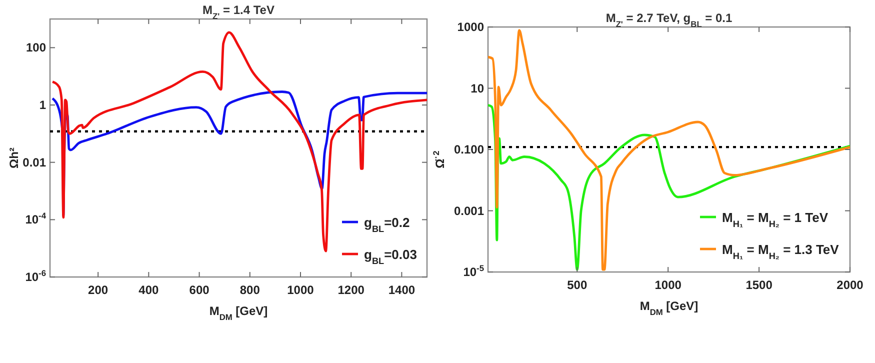  What do you see at coordinates (35, 276) in the screenshot?
I see `y-tick-label: 10$^{-6}$` at bounding box center [35, 276].